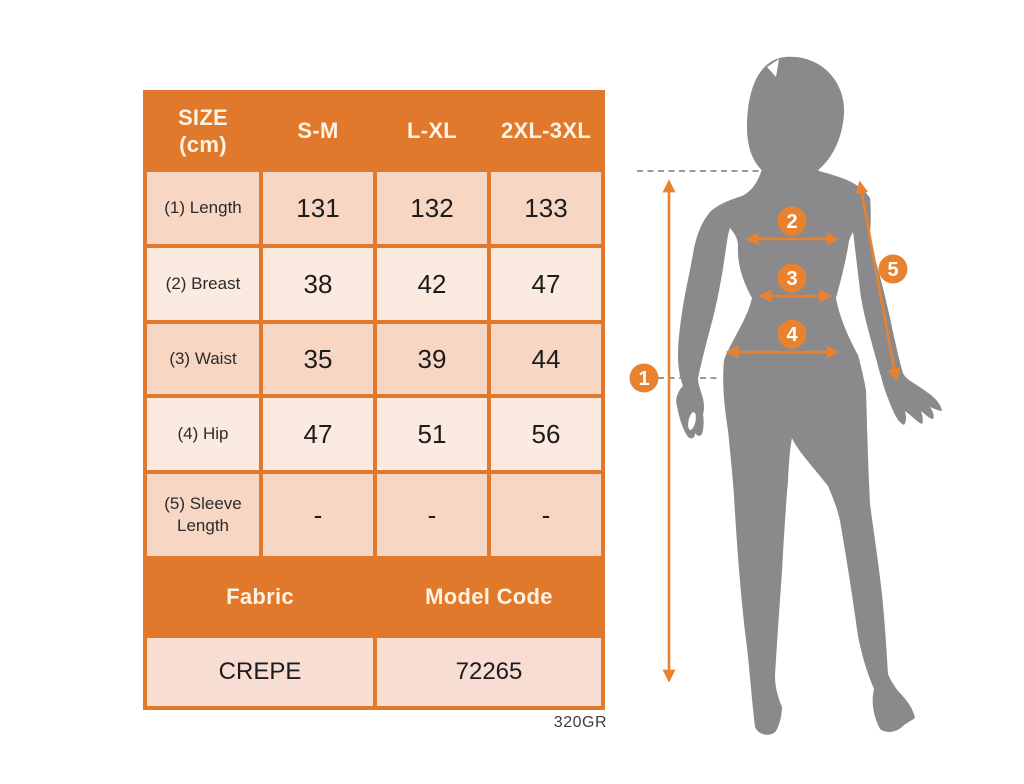  What do you see at coordinates (546, 130) in the screenshot?
I see `column-header-2xl-3xl: 2XL-3XL` at bounding box center [546, 130].